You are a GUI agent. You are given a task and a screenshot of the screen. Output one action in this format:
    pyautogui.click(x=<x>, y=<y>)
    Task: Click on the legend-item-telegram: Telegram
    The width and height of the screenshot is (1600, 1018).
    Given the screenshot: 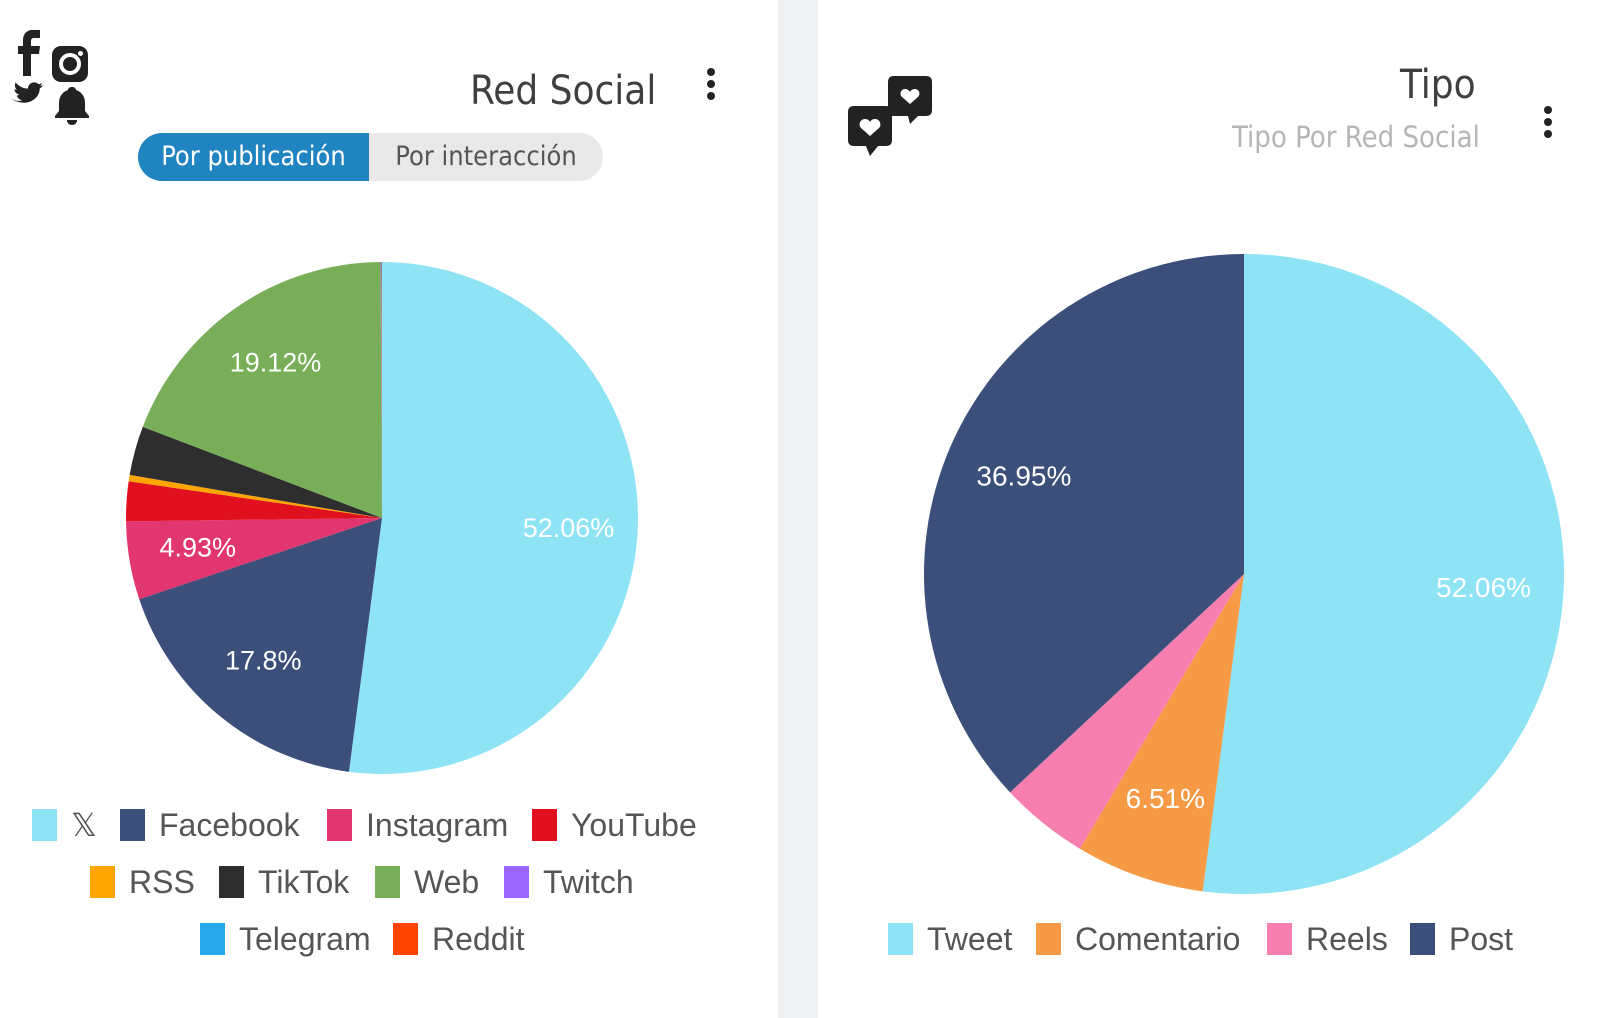 What is the action you would take?
    pyautogui.click(x=285, y=939)
    